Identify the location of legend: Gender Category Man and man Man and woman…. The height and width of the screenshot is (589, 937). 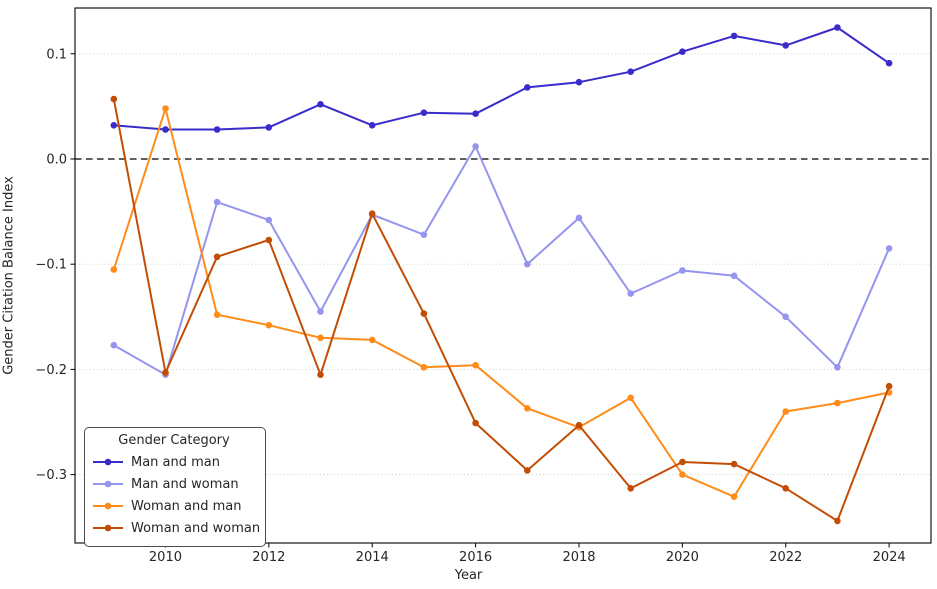
(175, 487).